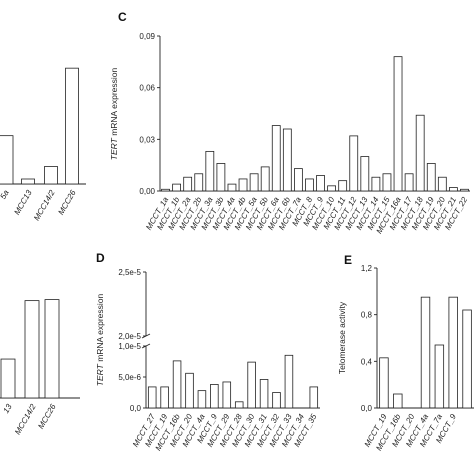 This screenshot has width=474, height=474. I want to click on y-tick-label: 2,0e-5, so click(129, 336).